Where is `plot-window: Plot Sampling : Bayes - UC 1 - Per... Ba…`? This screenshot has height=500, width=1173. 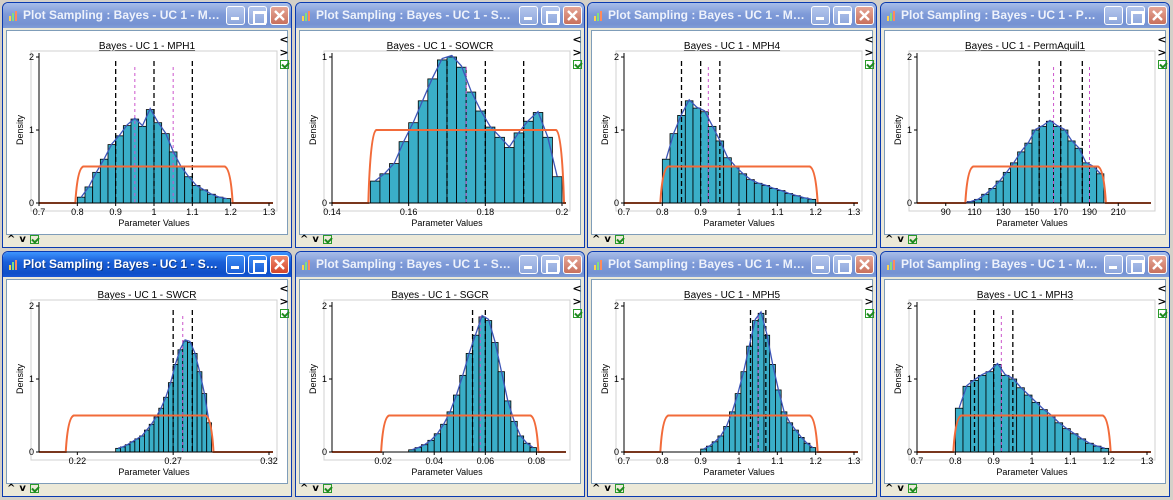 plot-window: Plot Sampling : Bayes - UC 1 - Per... Ba… is located at coordinates (1025, 125).